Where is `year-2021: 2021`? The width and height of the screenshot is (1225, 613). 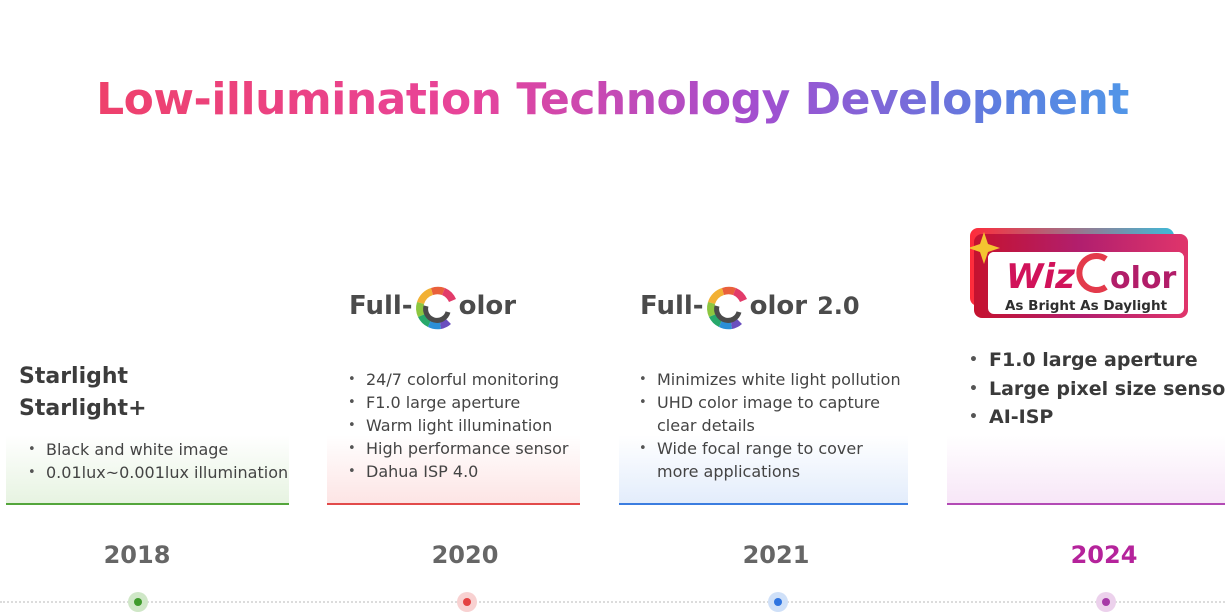
year-2021: 2021 is located at coordinates (776, 555).